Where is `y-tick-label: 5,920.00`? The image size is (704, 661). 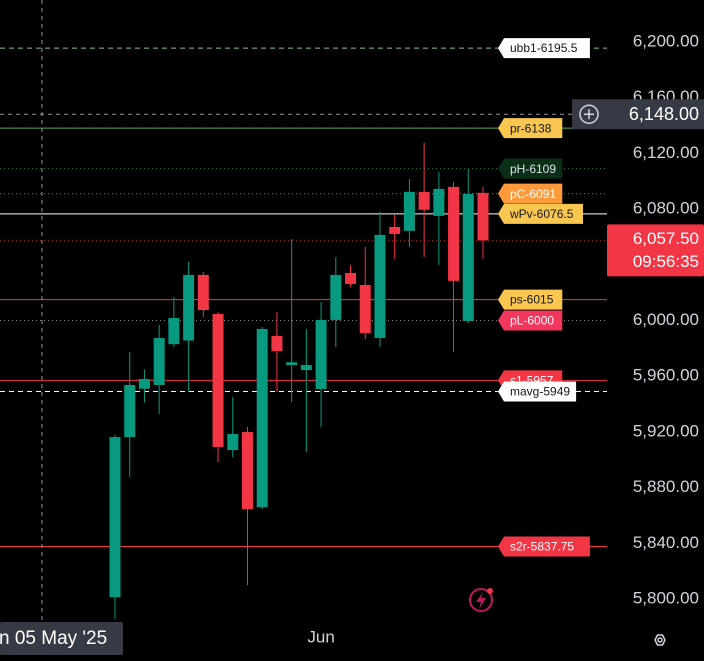 y-tick-label: 5,920.00 is located at coordinates (666, 430).